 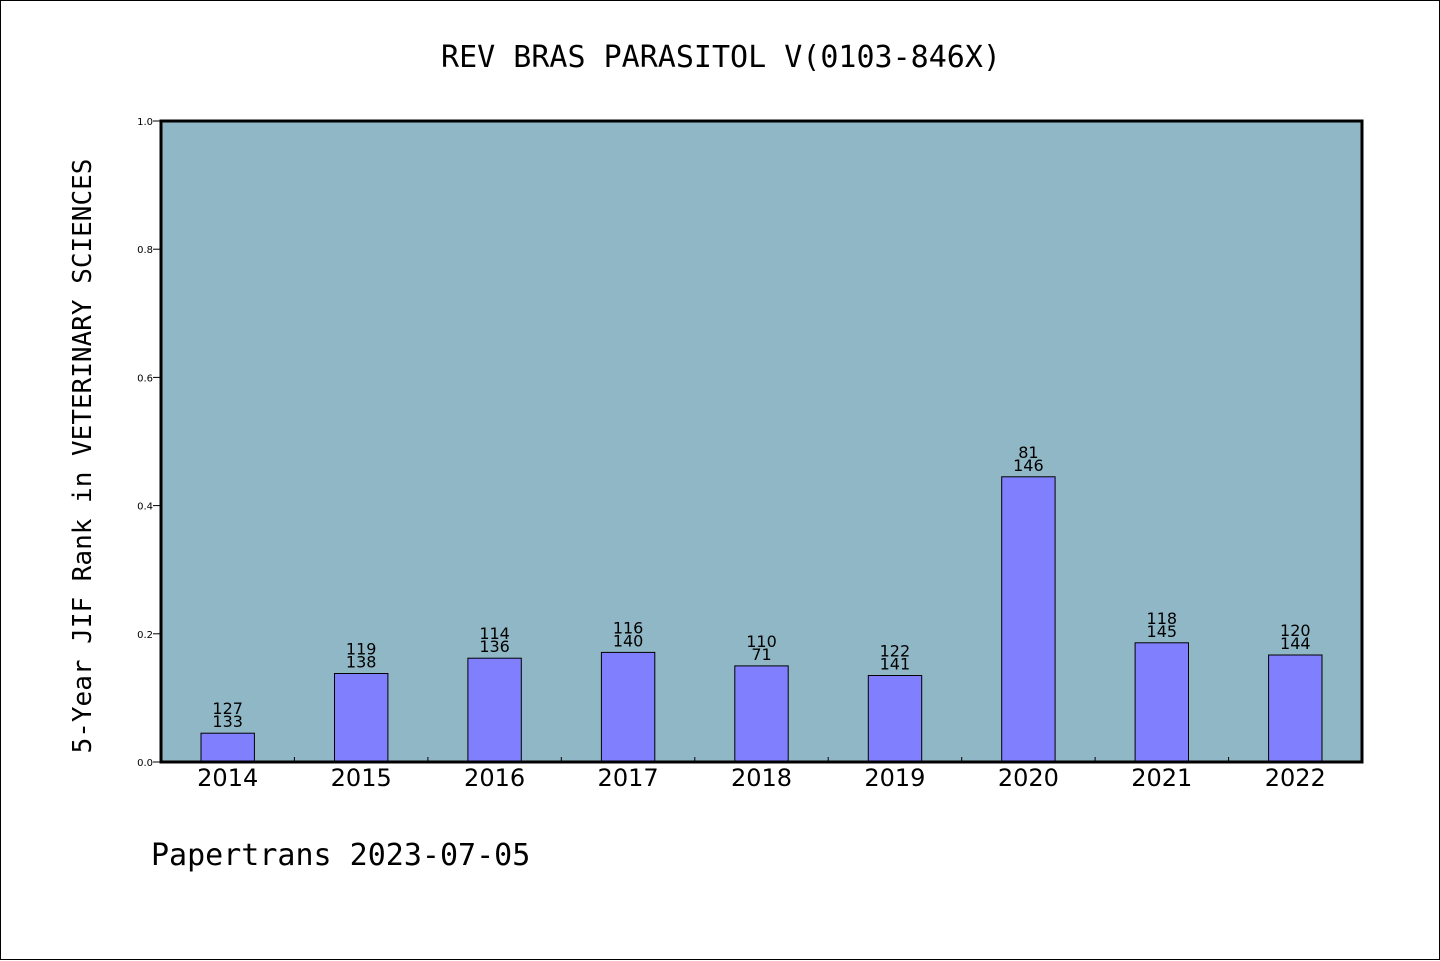 What do you see at coordinates (895, 664) in the screenshot?
I see `bar-label-2019-2: 141` at bounding box center [895, 664].